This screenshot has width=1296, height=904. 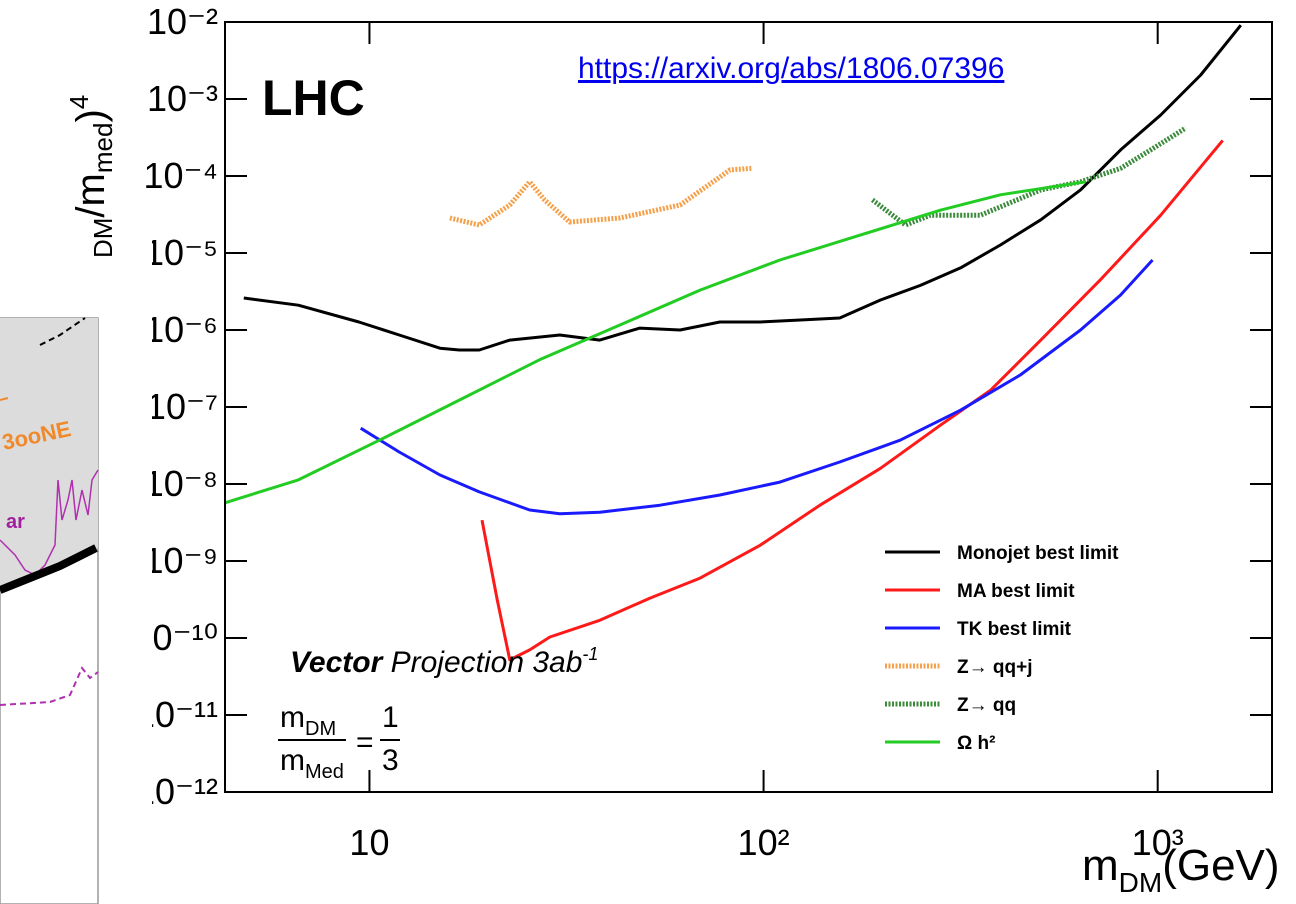 I want to click on fragment-orange, so click(x=4, y=399).